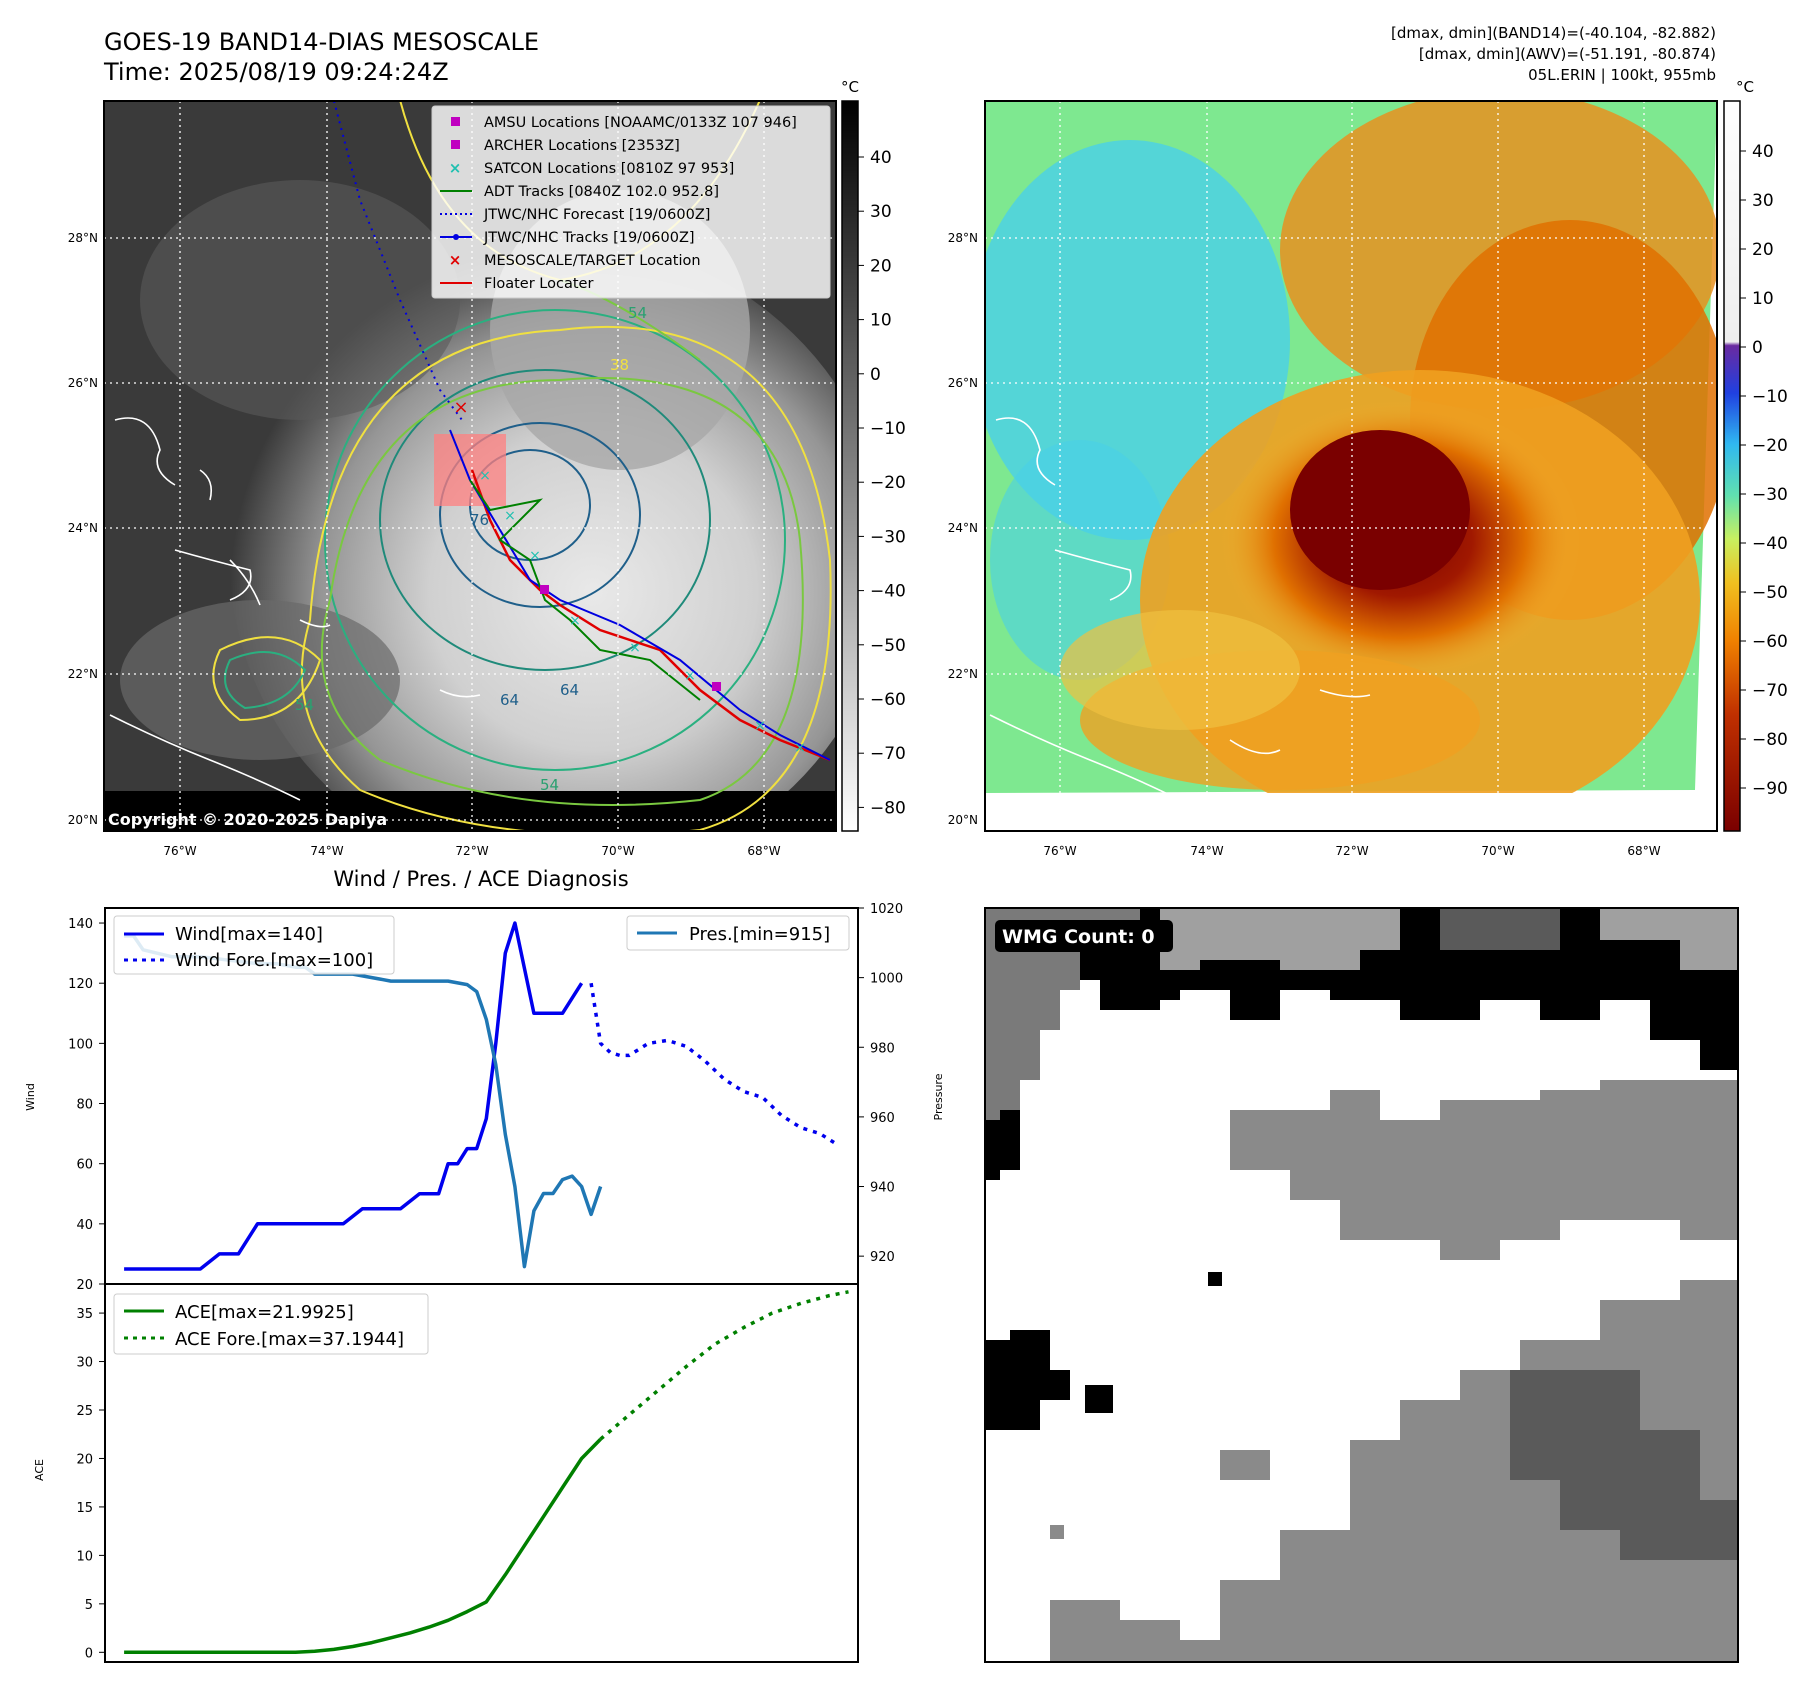  I want to click on legend-entry: × MESOSCALE/TARGET Location, so click(575, 260).